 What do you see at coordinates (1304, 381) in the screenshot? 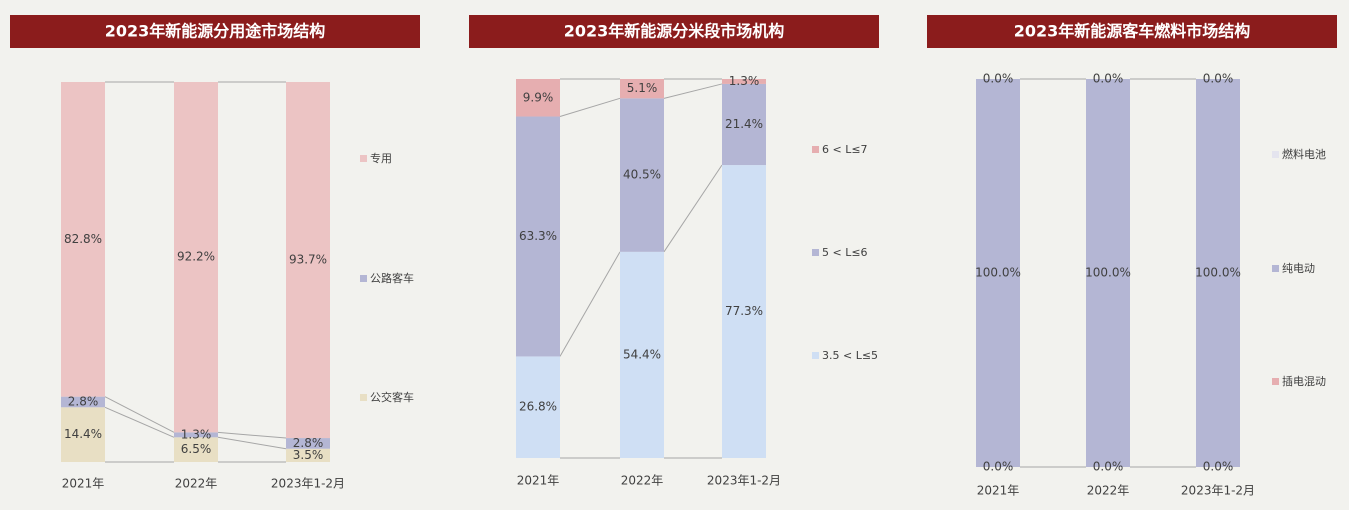
I see `legend-label: 插电混动` at bounding box center [1304, 381].